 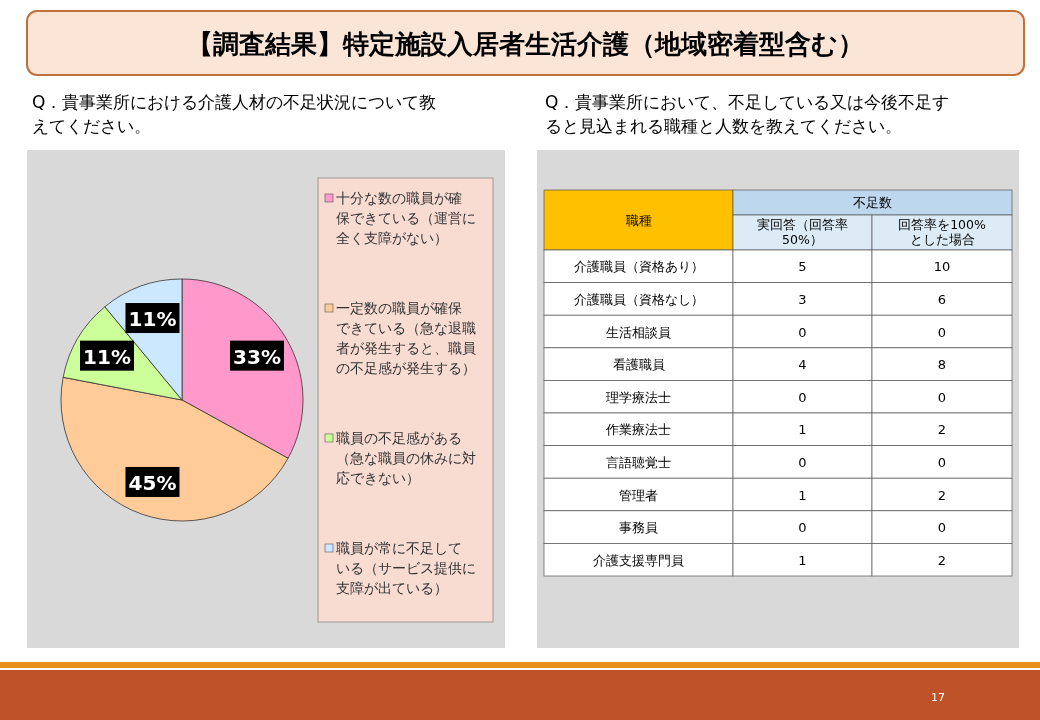 What do you see at coordinates (638, 267) in the screenshot?
I see `category-label: 介護職員（資格あり）` at bounding box center [638, 267].